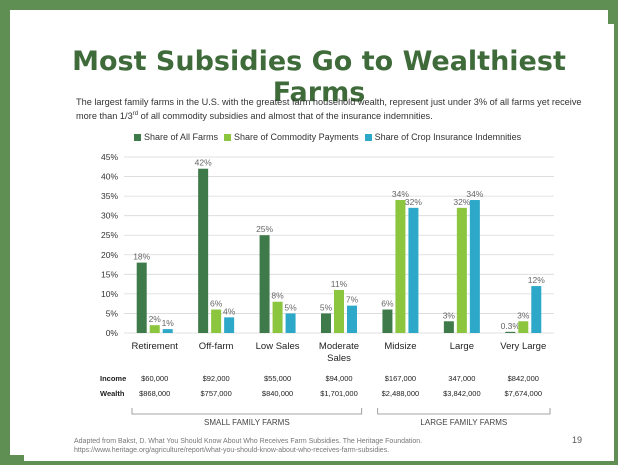 This screenshot has height=465, width=618. Describe the element at coordinates (228, 137) in the screenshot. I see `legend-swatch-commodity` at that location.